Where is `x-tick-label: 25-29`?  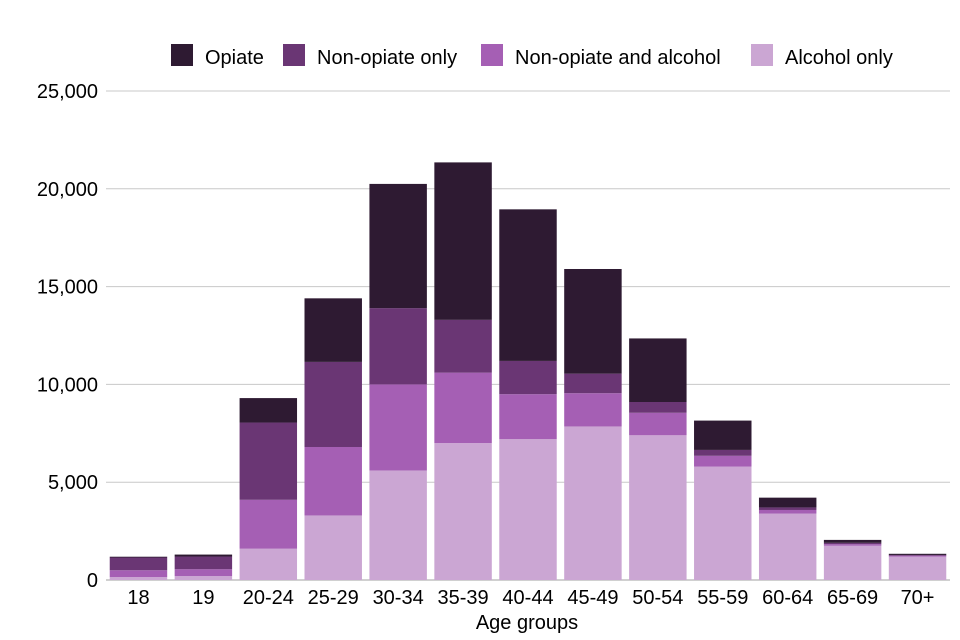
x-tick-label: 25-29 is located at coordinates (333, 598).